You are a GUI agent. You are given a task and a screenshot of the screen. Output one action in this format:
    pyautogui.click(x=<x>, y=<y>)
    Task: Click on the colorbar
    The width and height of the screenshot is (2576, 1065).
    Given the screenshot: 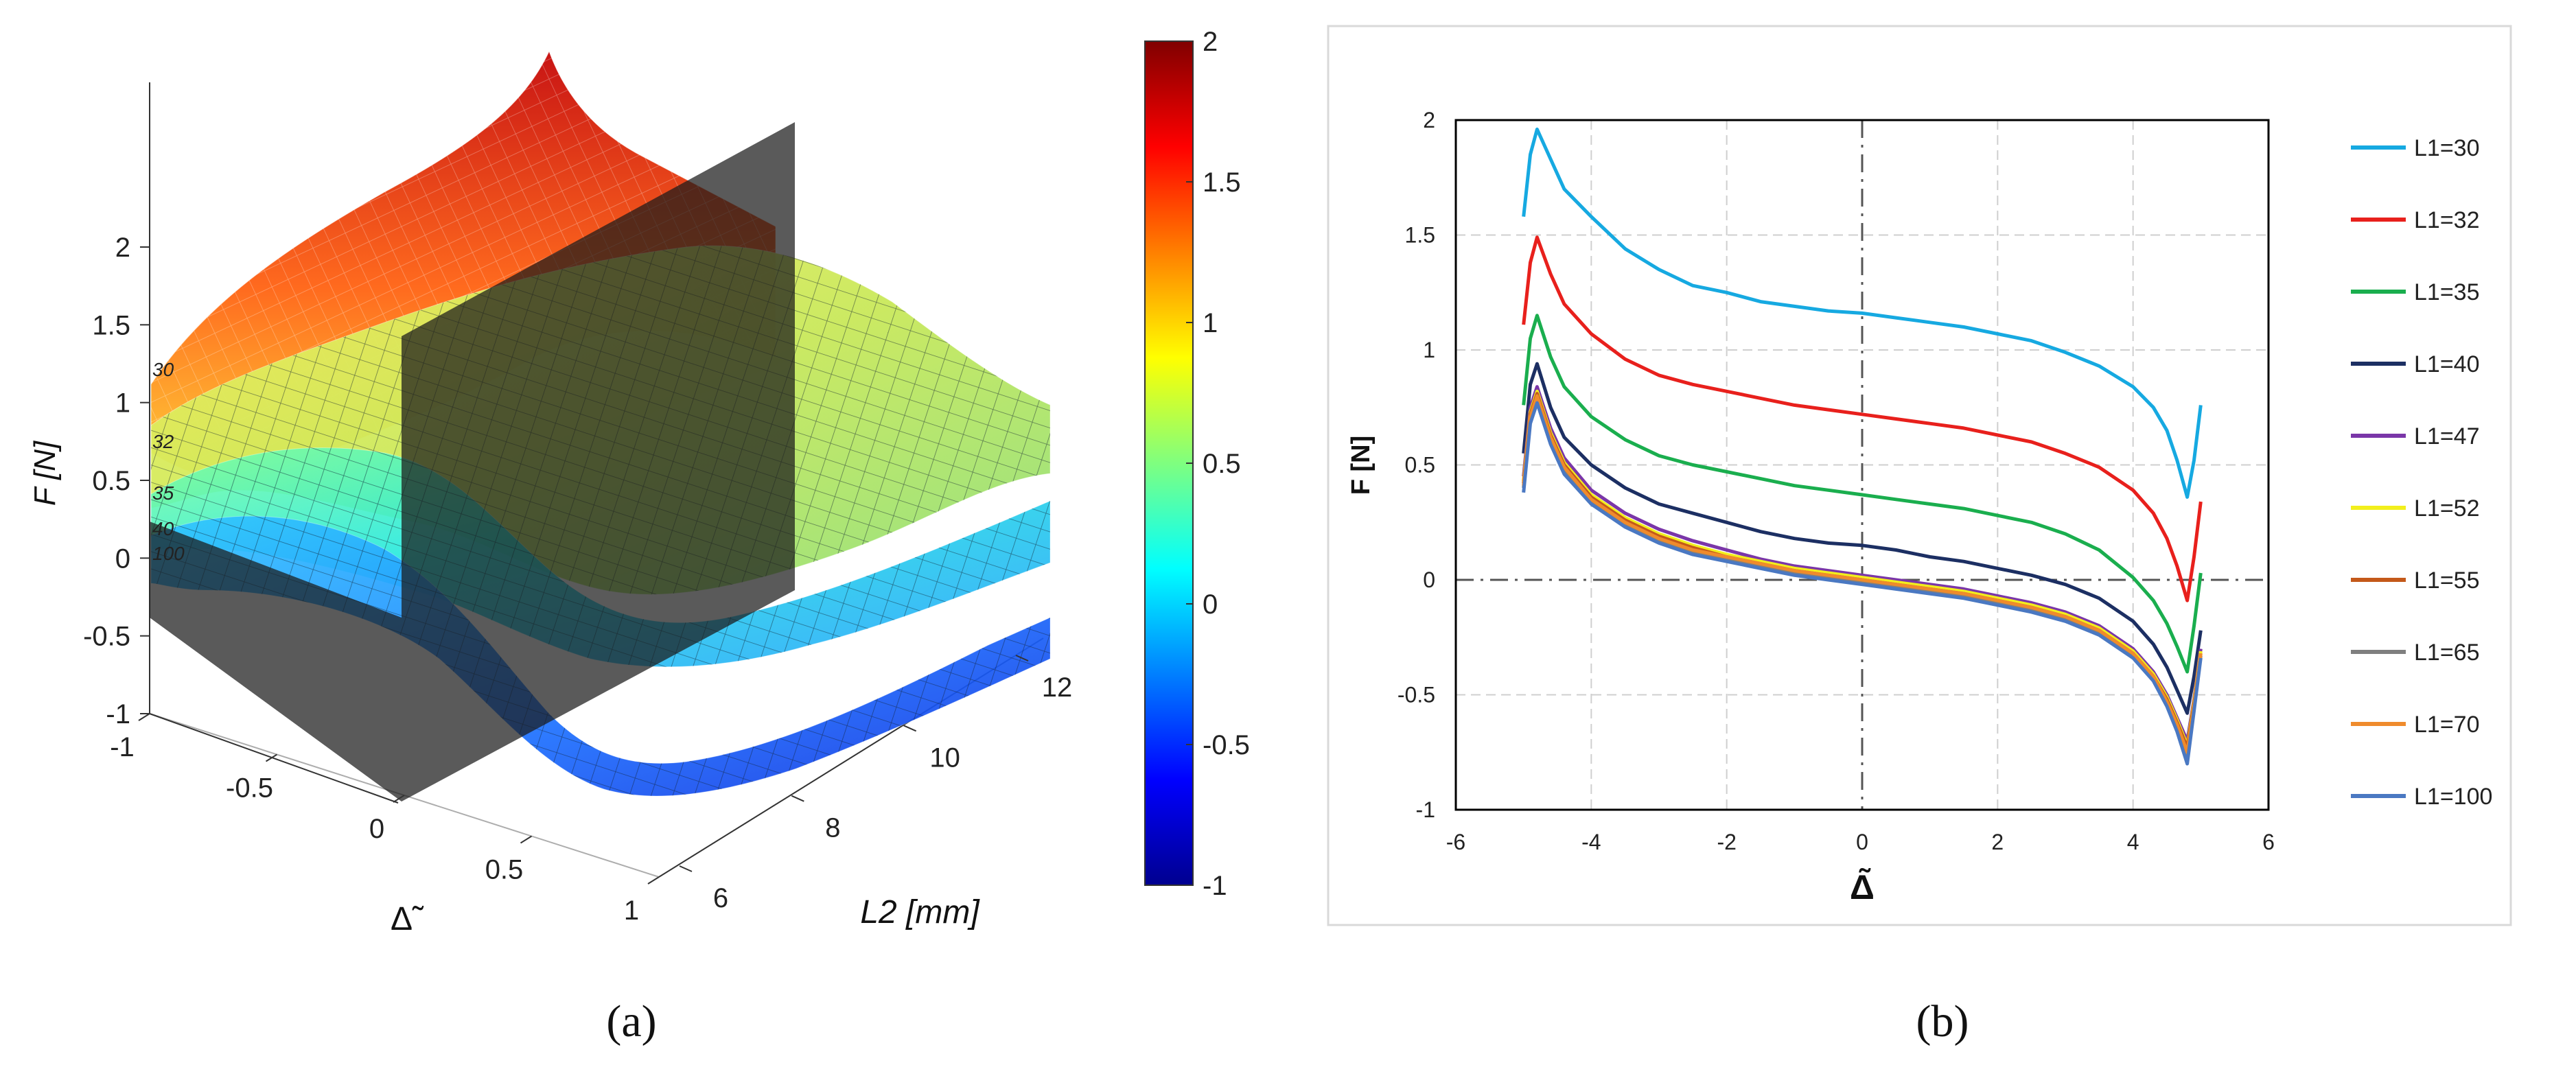 What is the action you would take?
    pyautogui.click(x=1169, y=463)
    